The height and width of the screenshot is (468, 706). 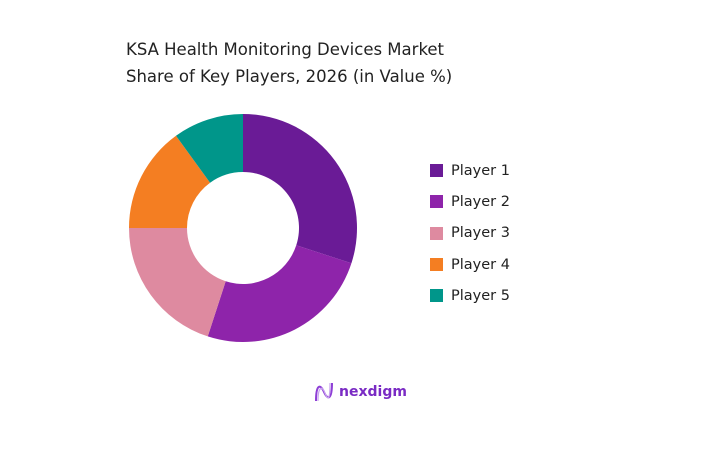 I want to click on legend-label: Player 1, so click(x=480, y=170).